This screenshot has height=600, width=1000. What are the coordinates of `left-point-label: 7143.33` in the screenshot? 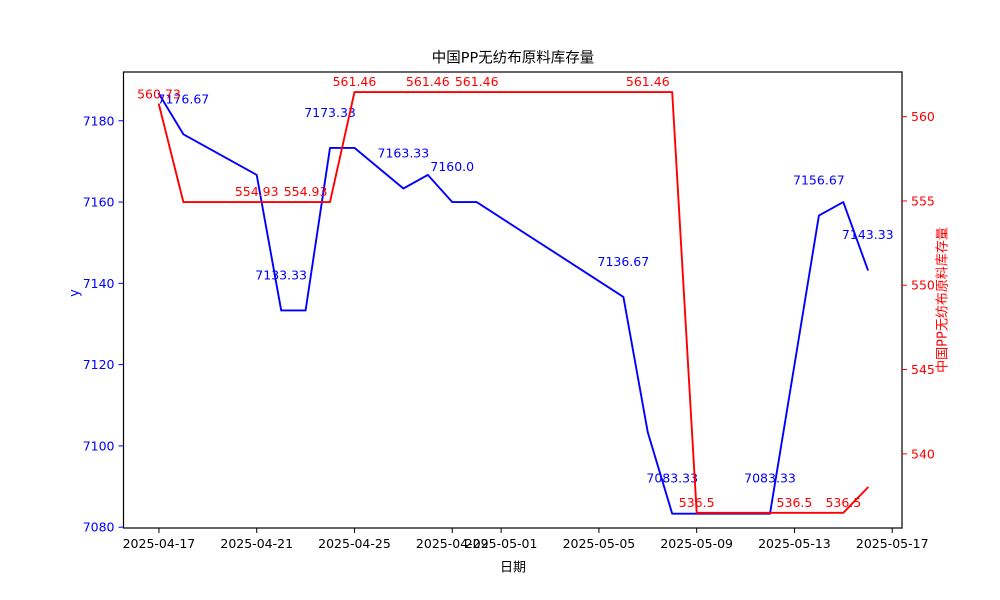 It's located at (868, 234).